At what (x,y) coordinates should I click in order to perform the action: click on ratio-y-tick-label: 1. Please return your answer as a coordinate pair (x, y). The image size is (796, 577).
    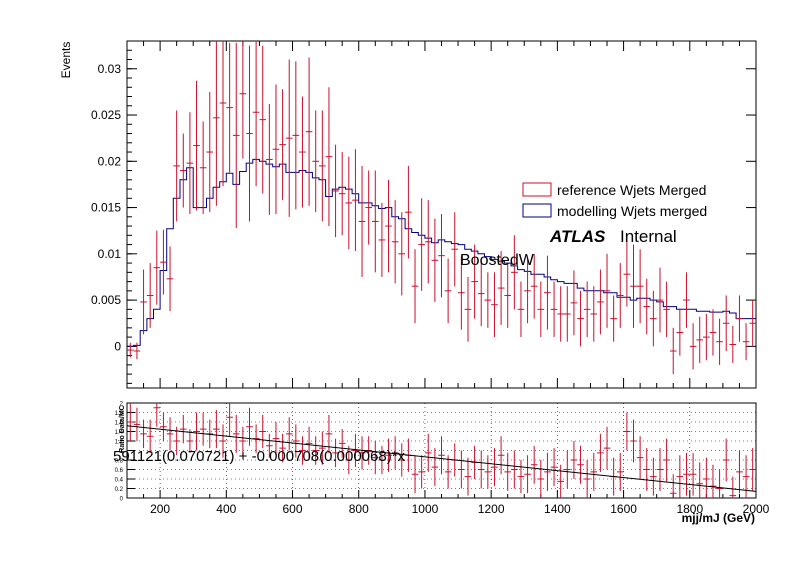
    Looking at the image, I should click on (122, 452).